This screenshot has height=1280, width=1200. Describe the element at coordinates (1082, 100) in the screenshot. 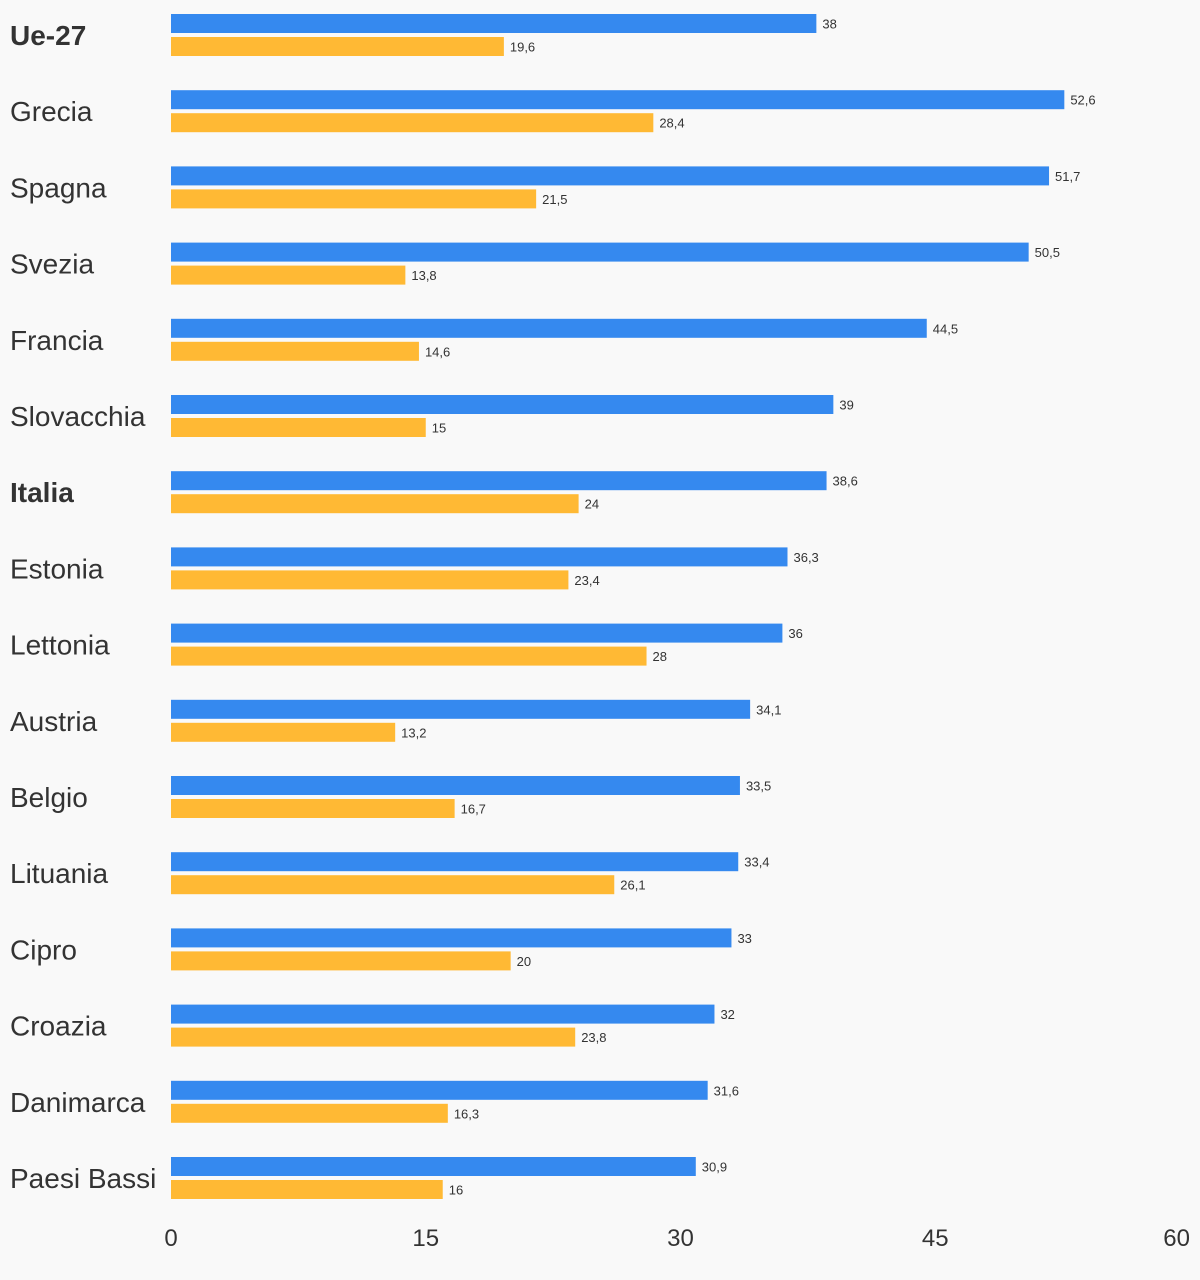

I see `value-label-grecia-series-1: 52,6` at that location.